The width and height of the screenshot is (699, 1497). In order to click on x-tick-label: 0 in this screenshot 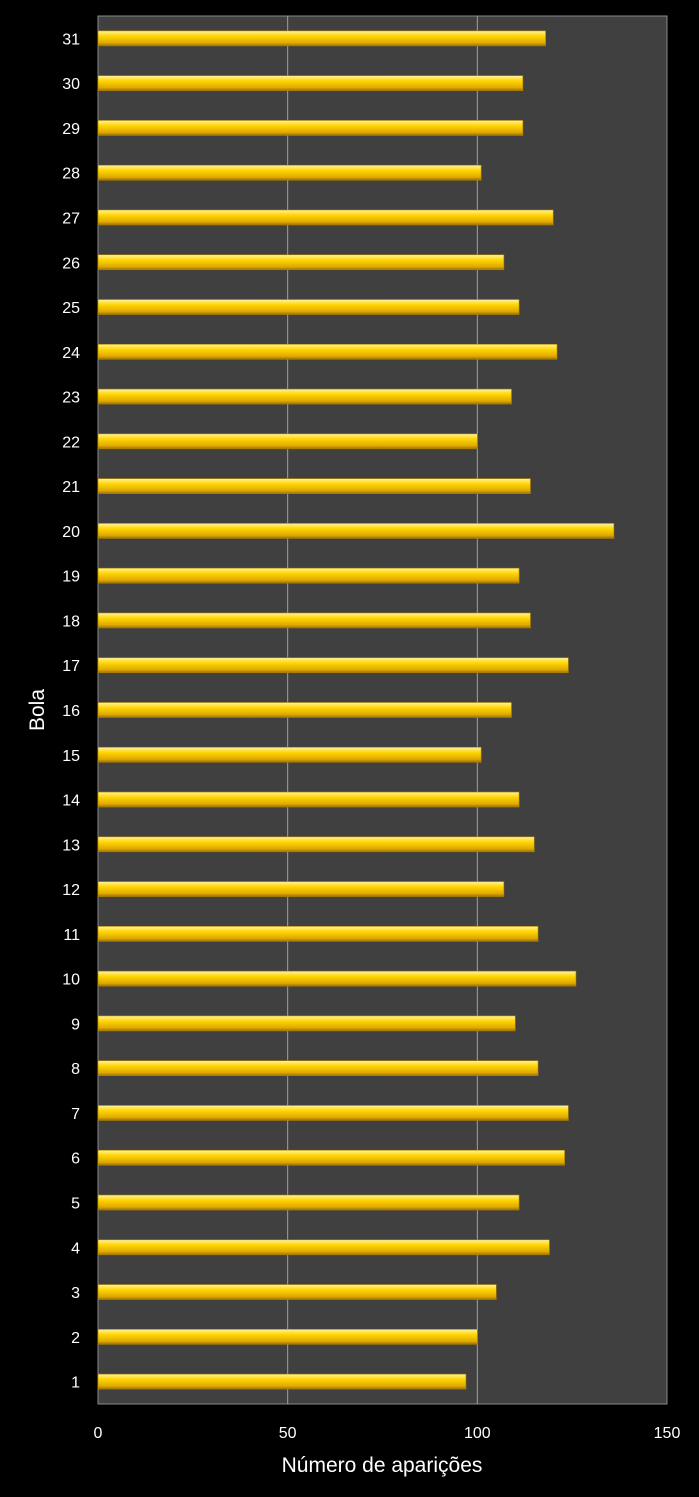, I will do `click(98, 1433)`.